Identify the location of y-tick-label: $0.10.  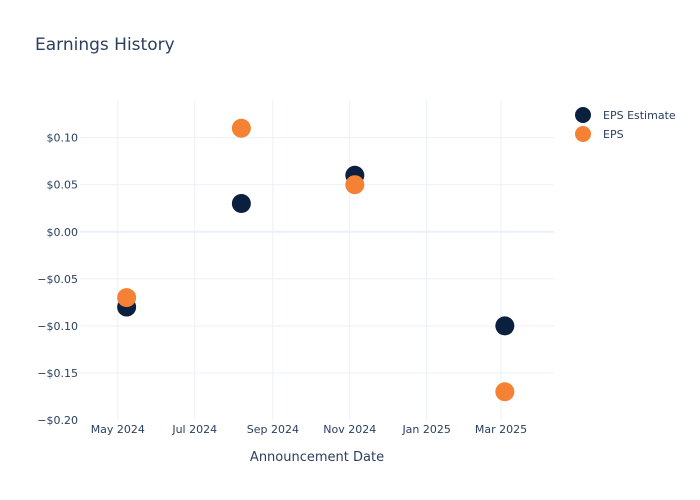
(63, 138).